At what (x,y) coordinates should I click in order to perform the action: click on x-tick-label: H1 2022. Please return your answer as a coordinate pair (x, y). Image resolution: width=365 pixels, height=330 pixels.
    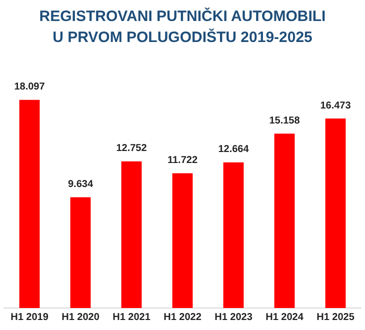
    Looking at the image, I should click on (183, 317).